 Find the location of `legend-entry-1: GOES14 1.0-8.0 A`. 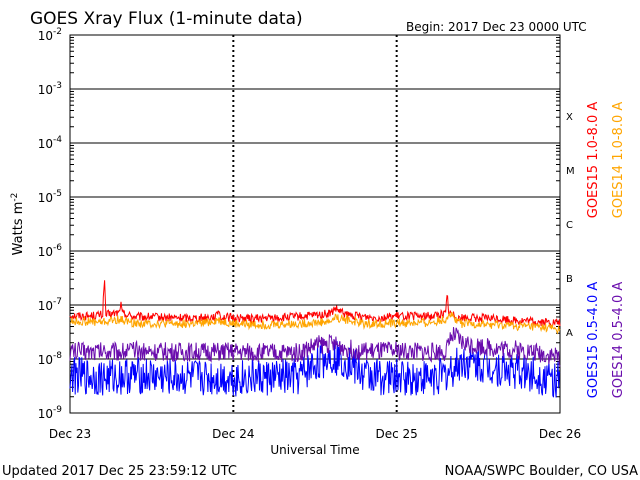

legend-entry-1: GOES14 1.0-8.0 A is located at coordinates (618, 160).